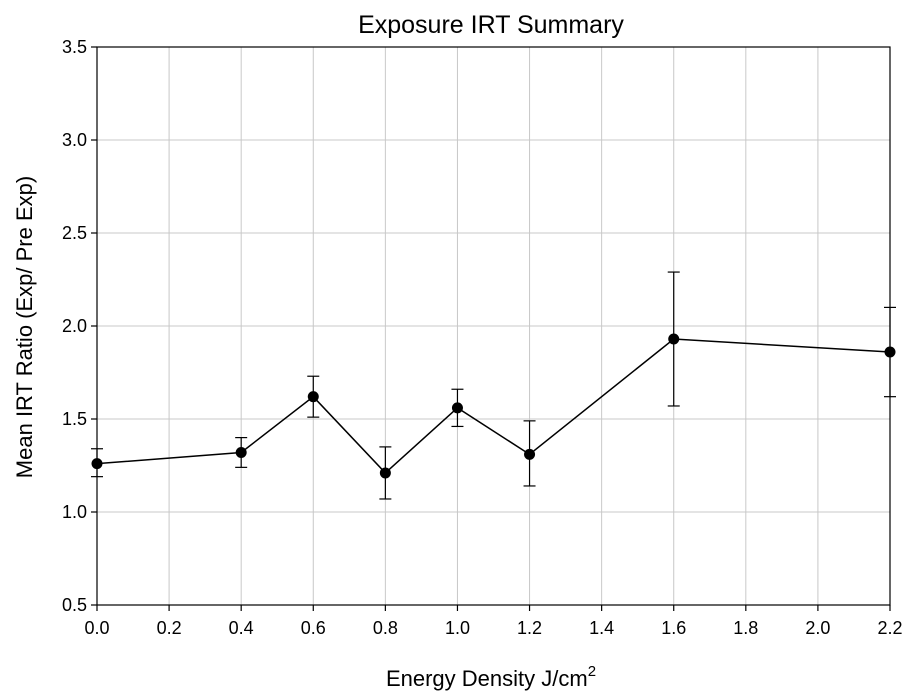 Image resolution: width=908 pixels, height=694 pixels. Describe the element at coordinates (673, 628) in the screenshot. I see `x-tick-label: 1.6` at that location.